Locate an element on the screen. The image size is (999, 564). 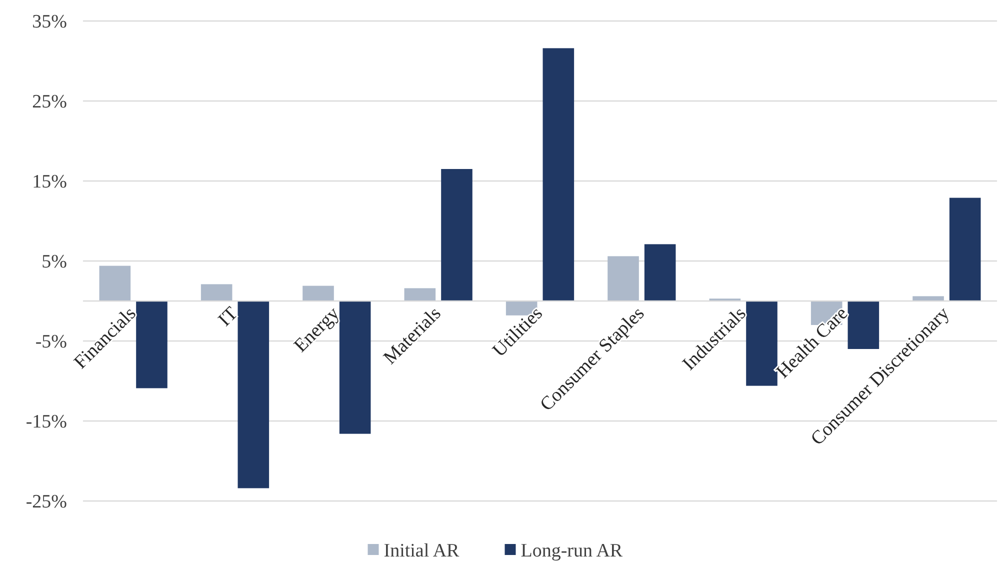
y-tick-label: 5% is located at coordinates (55, 262).